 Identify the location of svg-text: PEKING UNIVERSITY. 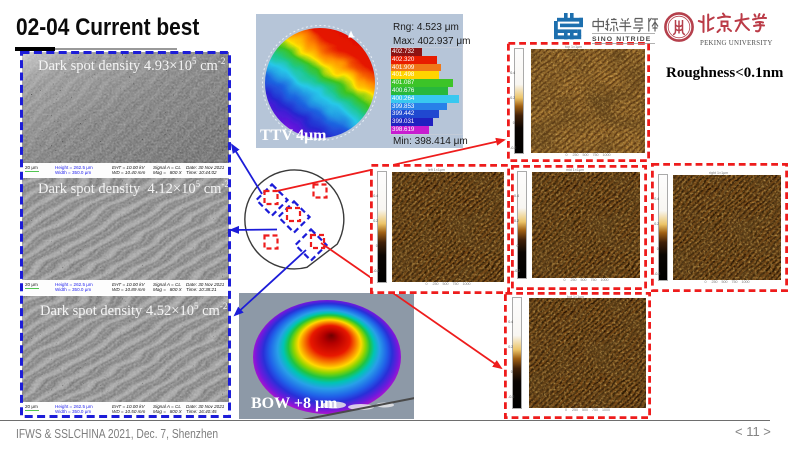
(736, 43).